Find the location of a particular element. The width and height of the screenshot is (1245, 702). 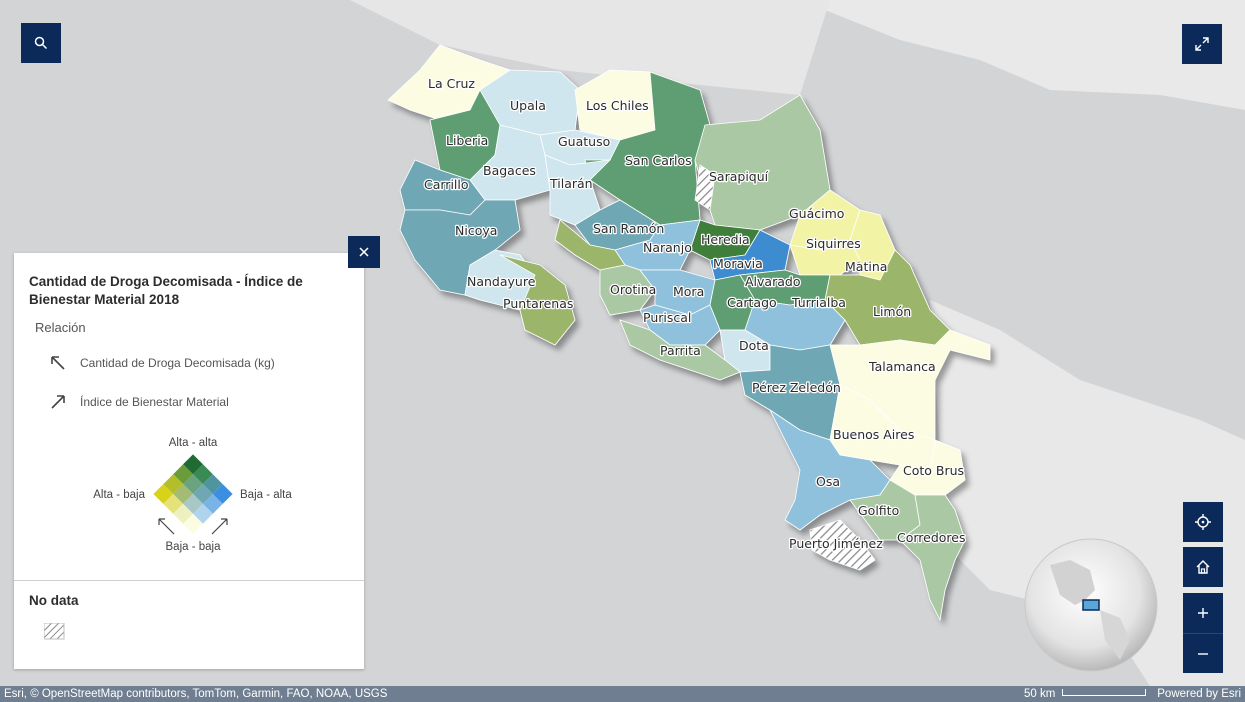

close-icon is located at coordinates (364, 252).